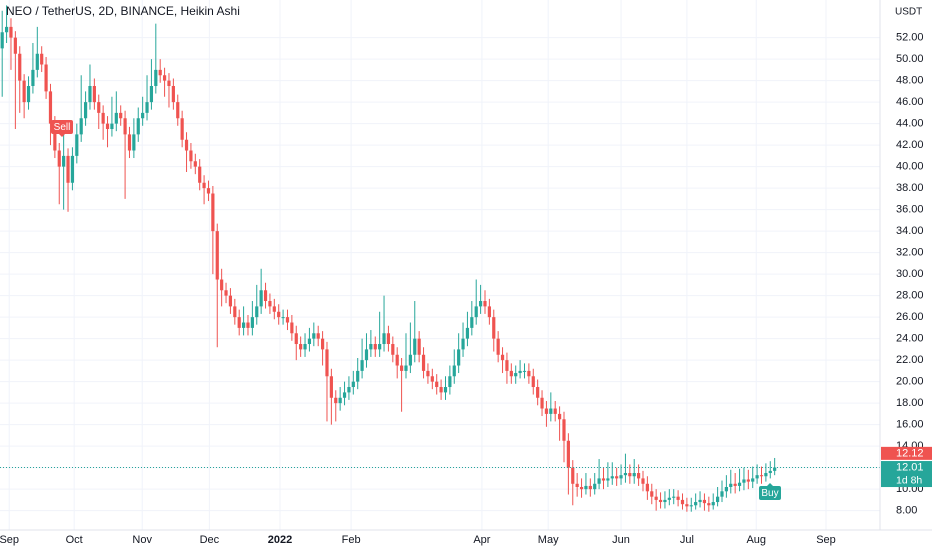  Describe the element at coordinates (910, 296) in the screenshot. I see `y-tick-label: 28.00` at that location.